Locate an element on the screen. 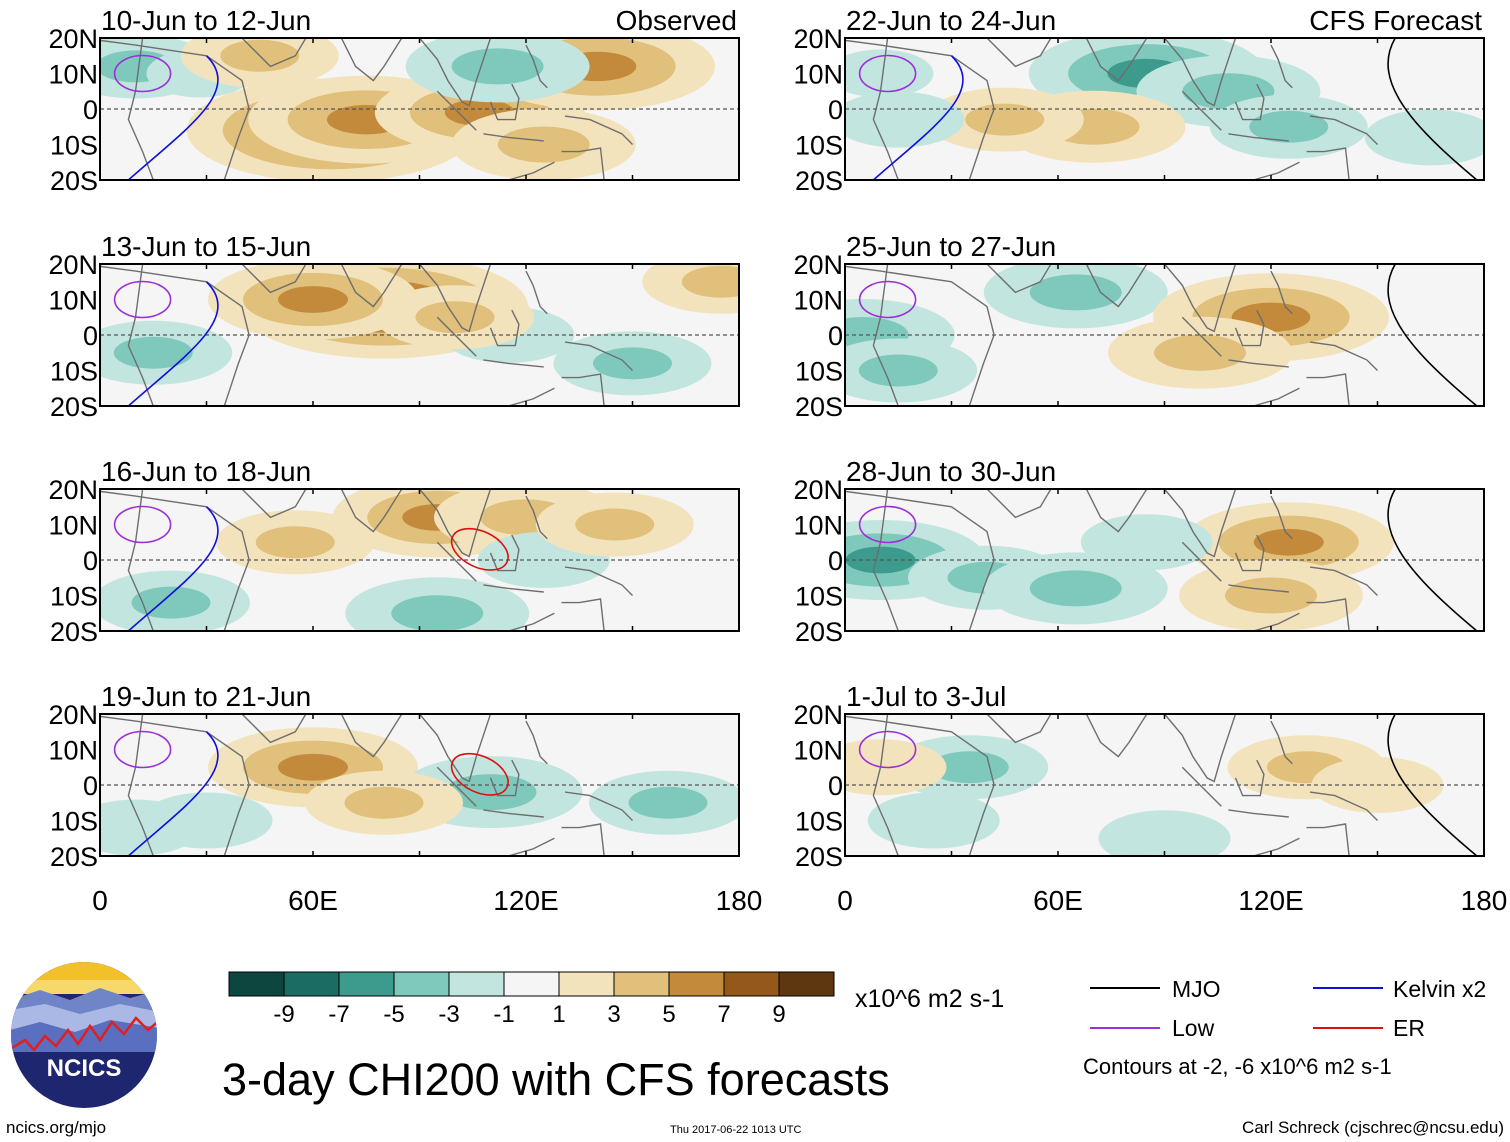 The width and height of the screenshot is (1510, 1142). colorbar-label: 9 is located at coordinates (778, 1014).